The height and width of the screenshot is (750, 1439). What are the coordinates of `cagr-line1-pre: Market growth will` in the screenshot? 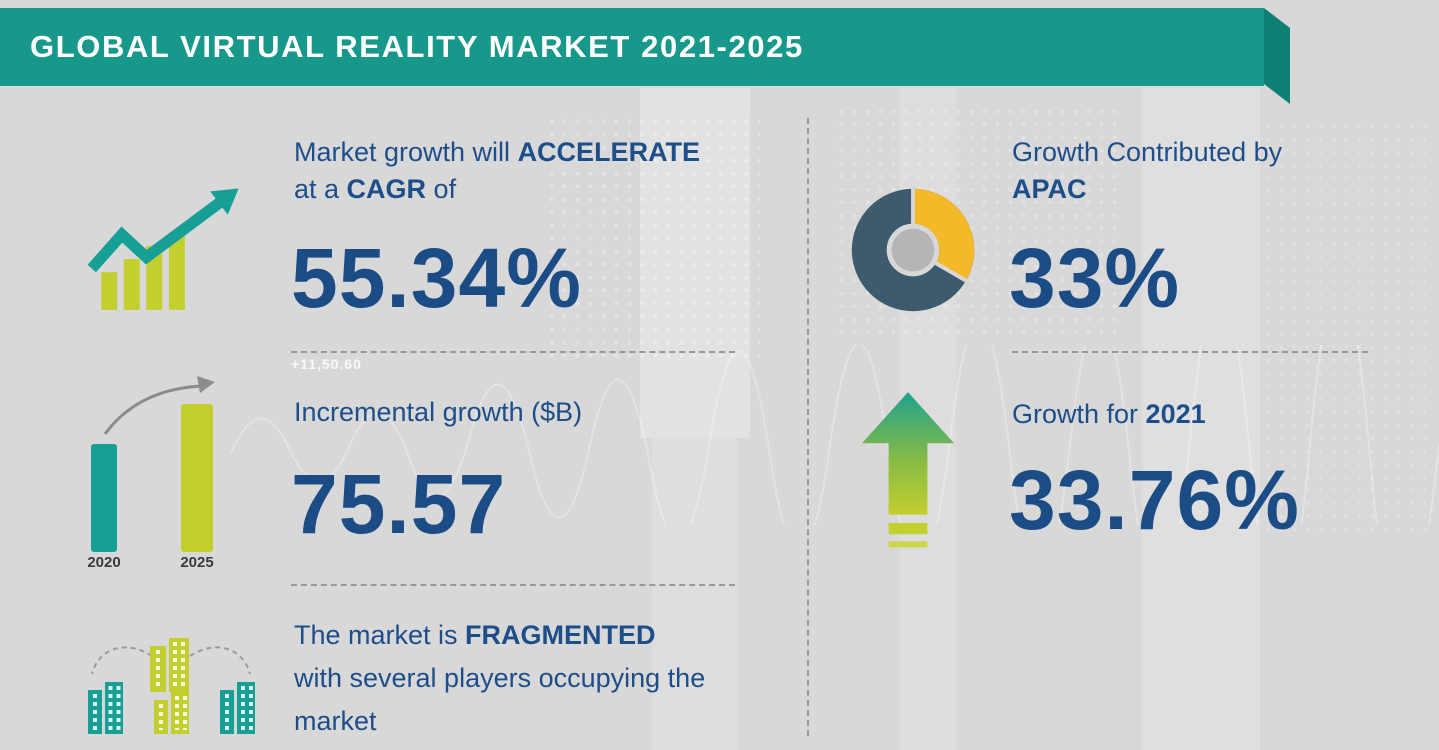 It's located at (406, 152).